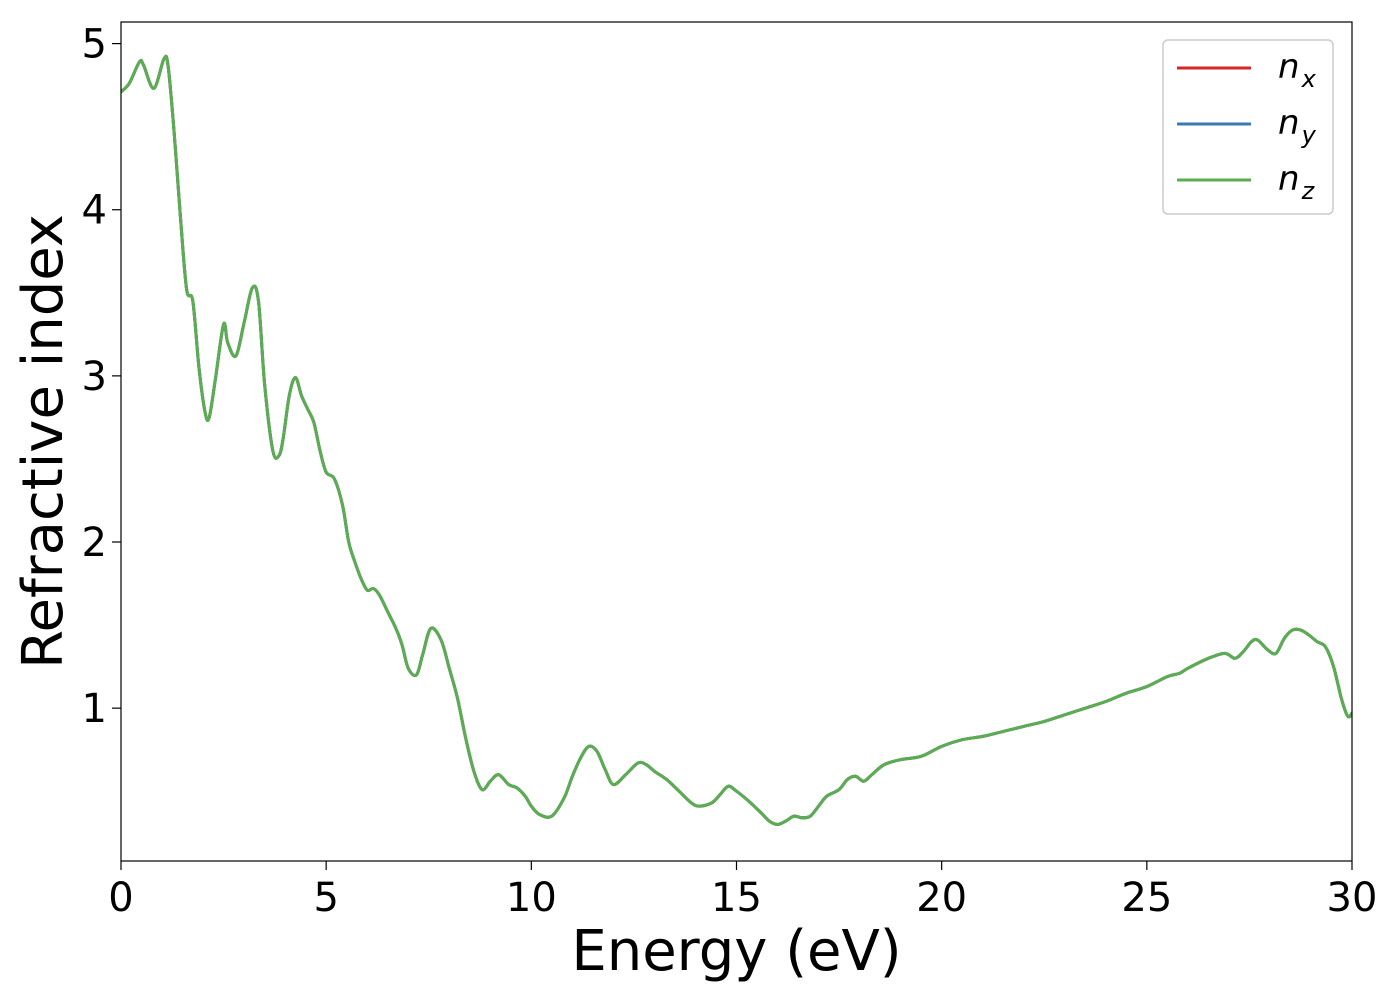 The height and width of the screenshot is (1000, 1400). What do you see at coordinates (1352, 898) in the screenshot?
I see `x-tick-label: 30` at bounding box center [1352, 898].